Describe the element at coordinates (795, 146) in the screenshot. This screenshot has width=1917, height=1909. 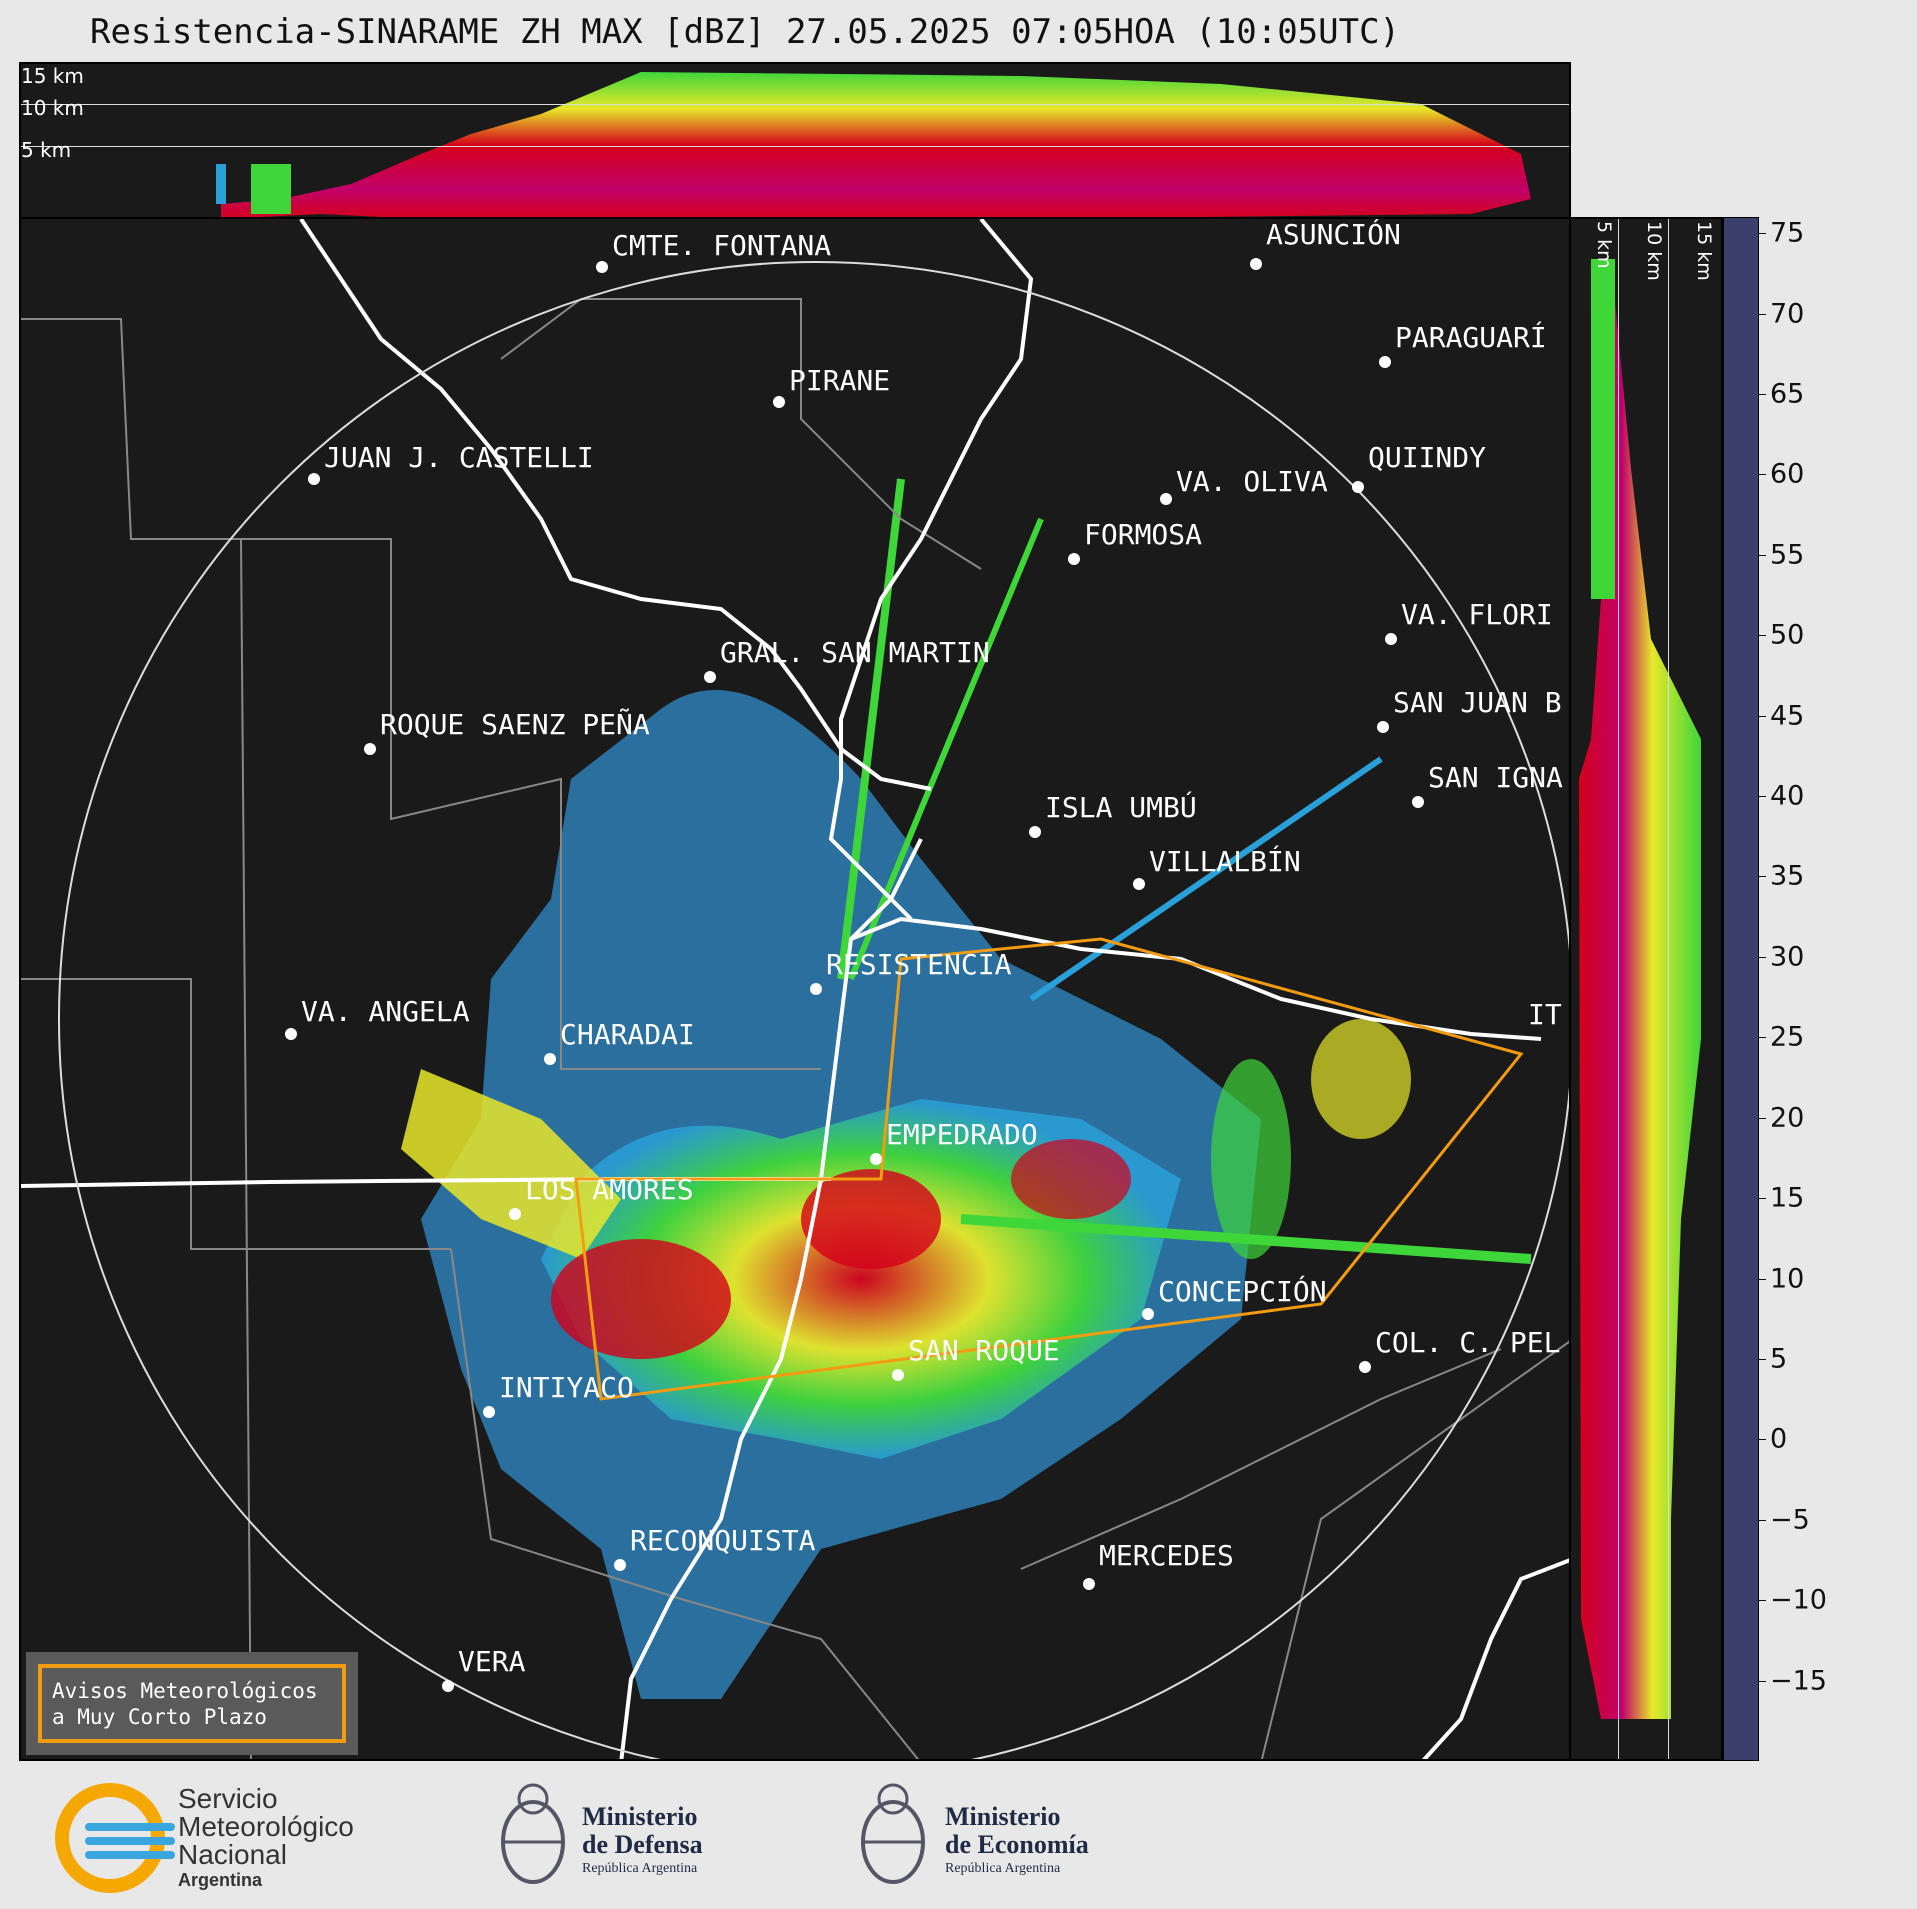
I see `altitude-line-5km` at that location.